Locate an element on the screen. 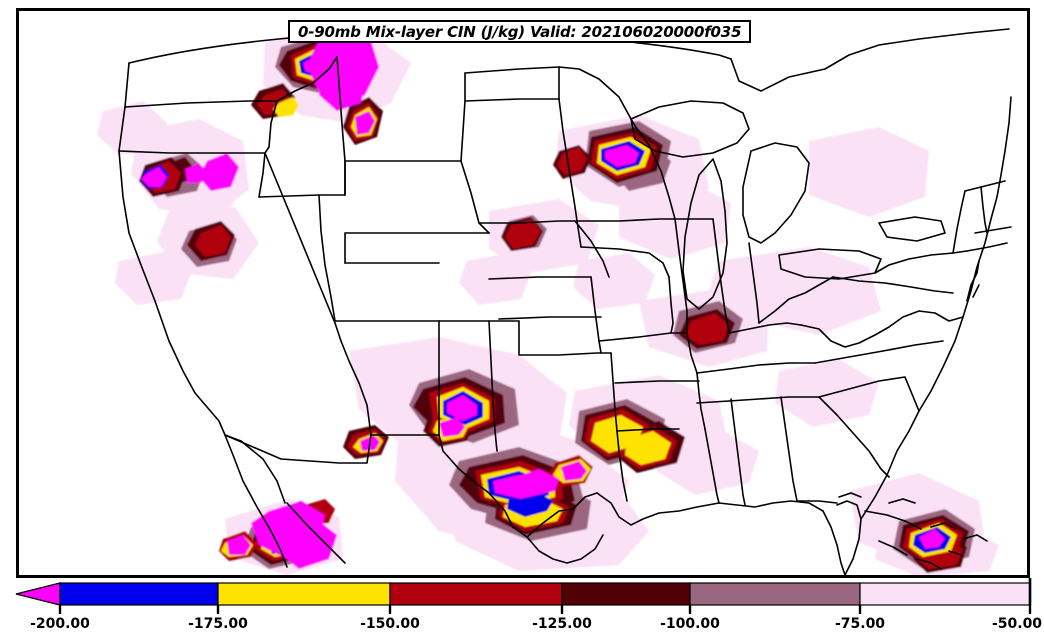 This screenshot has height=632, width=1044. colorbar-extend-min is located at coordinates (38, 594).